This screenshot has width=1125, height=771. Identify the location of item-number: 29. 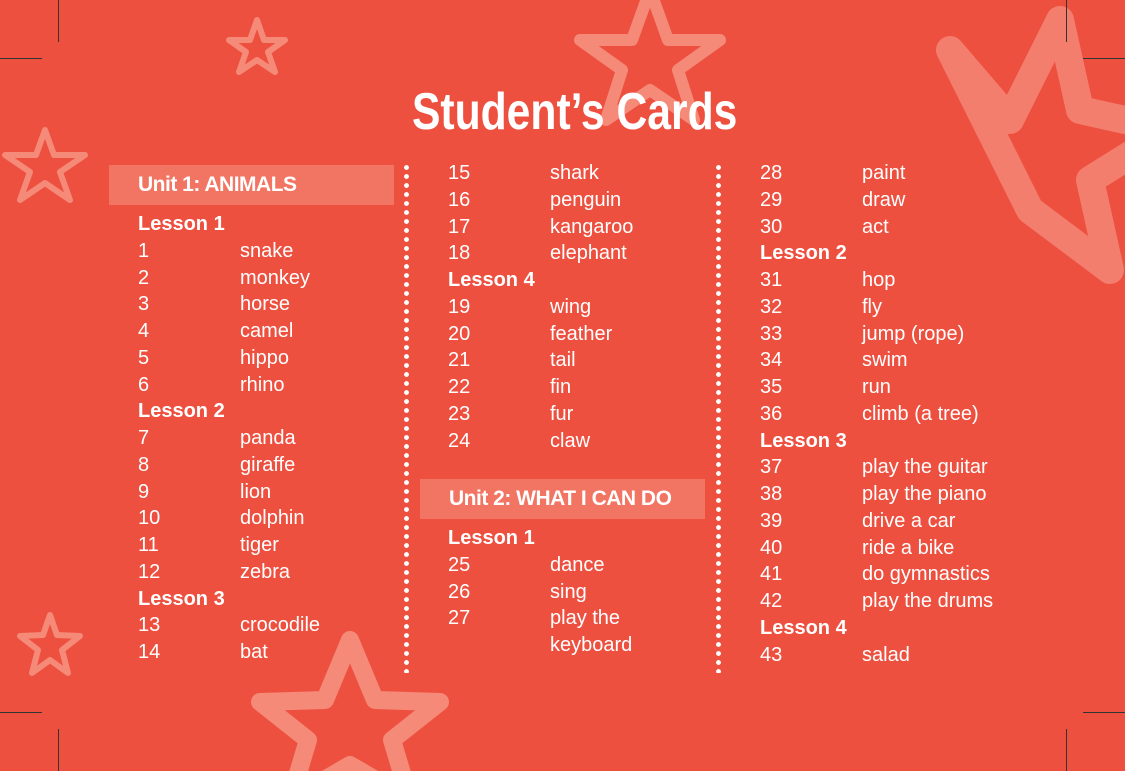
(771, 199).